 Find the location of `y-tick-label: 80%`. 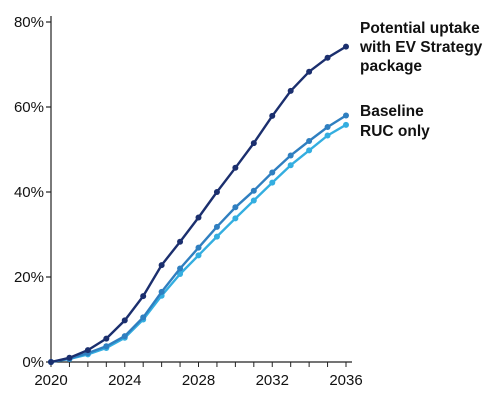

y-tick-label: 80% is located at coordinates (29, 22).